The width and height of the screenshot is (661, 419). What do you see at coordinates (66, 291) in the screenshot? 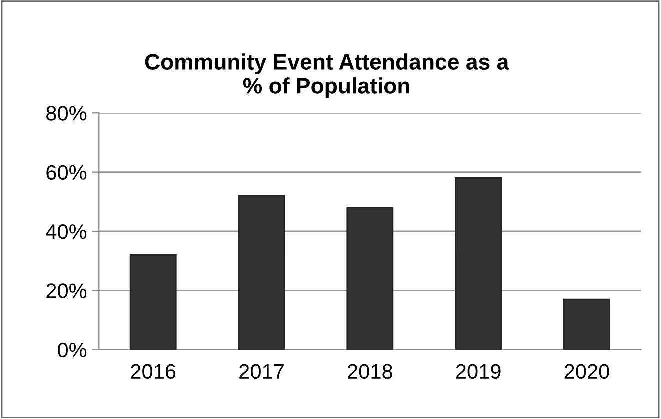
I see `y-tick-label: 20%` at bounding box center [66, 291].